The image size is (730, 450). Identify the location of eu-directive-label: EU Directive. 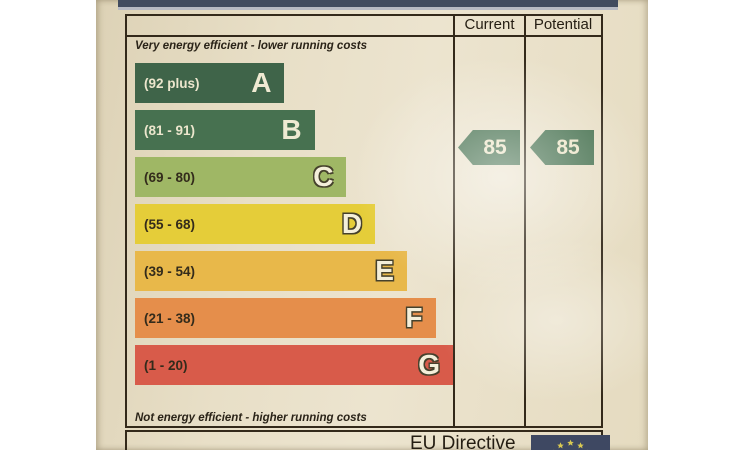
(463, 441).